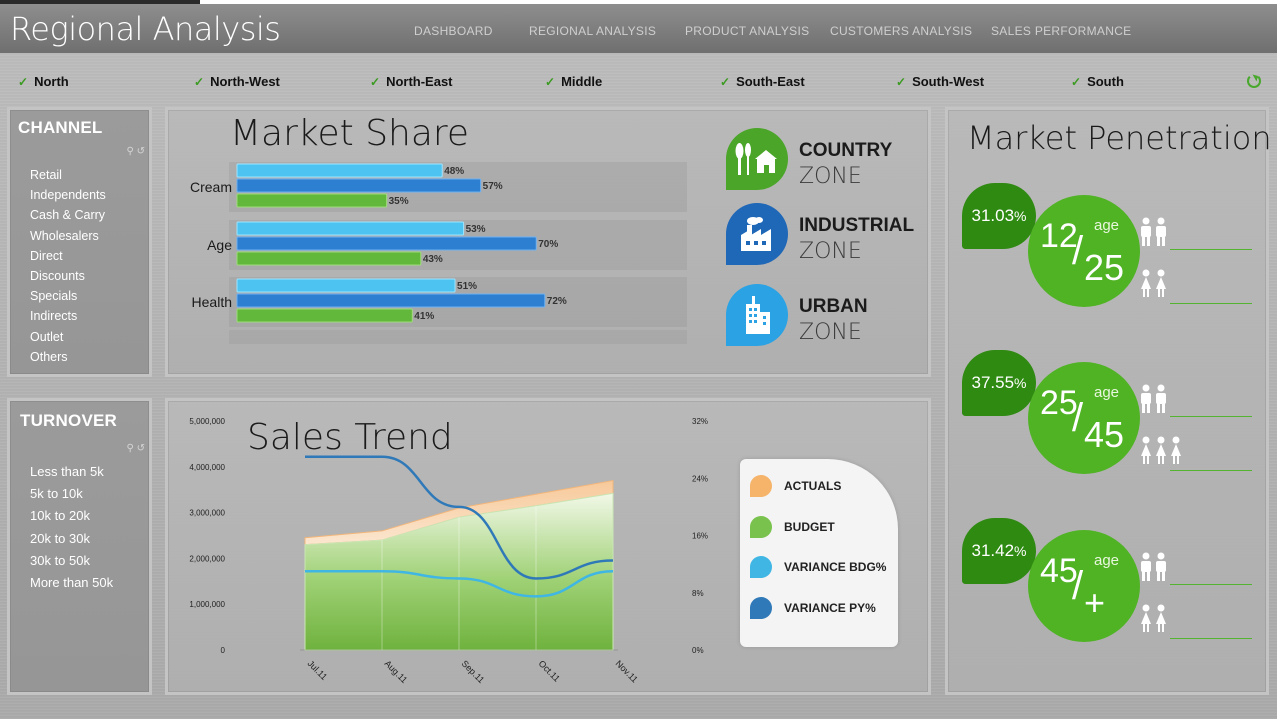  I want to click on zone-label: COUNTRY, so click(846, 150).